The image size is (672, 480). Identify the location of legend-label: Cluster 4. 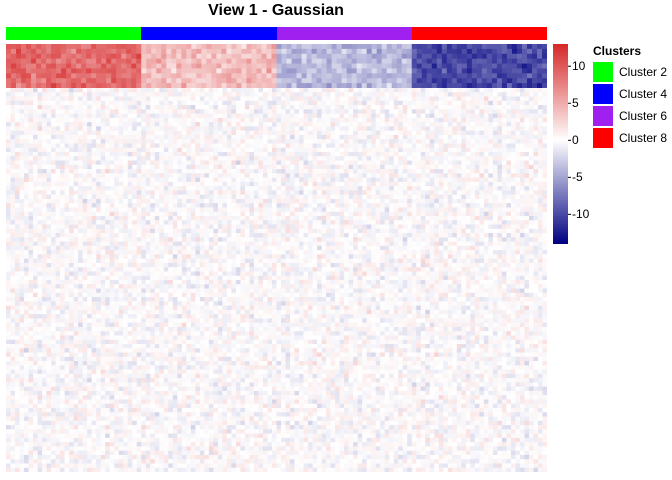
(643, 94).